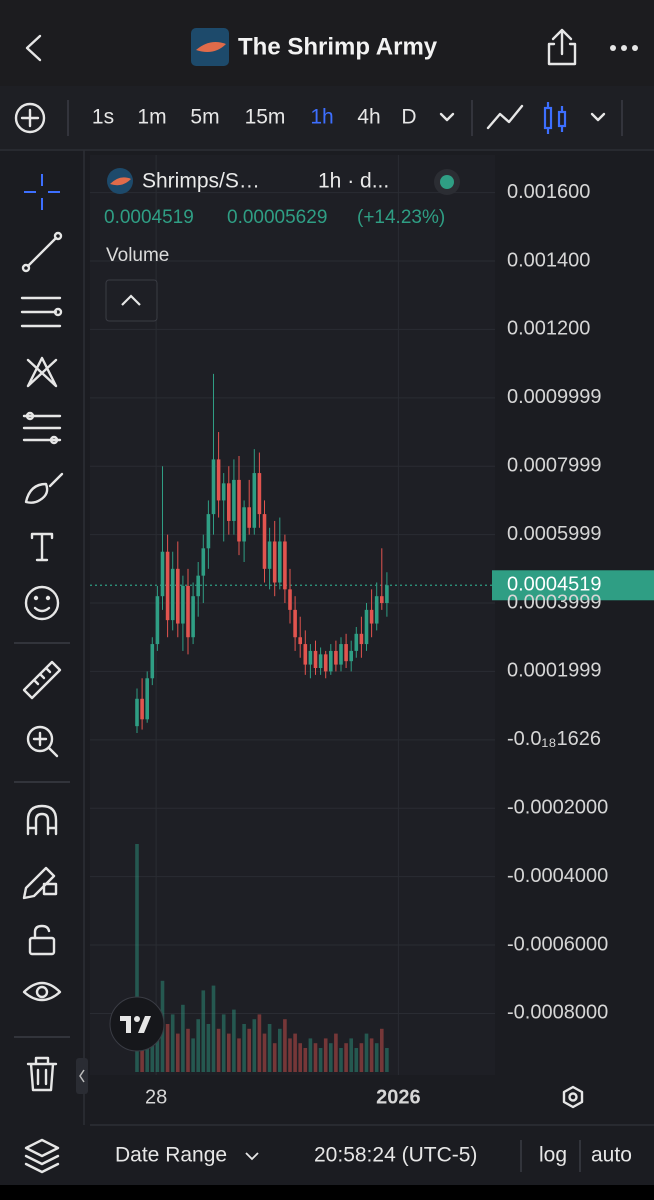  I want to click on interval-dropdown, so click(447, 117).